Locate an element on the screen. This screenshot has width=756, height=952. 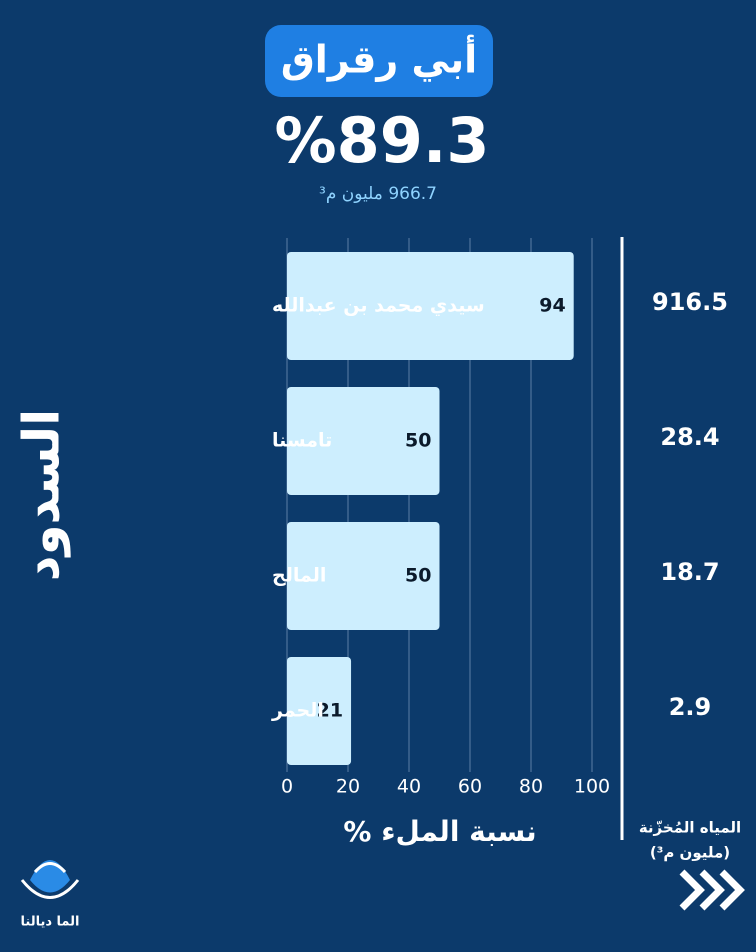
y-tick-label: الحمر is located at coordinates (297, 711).